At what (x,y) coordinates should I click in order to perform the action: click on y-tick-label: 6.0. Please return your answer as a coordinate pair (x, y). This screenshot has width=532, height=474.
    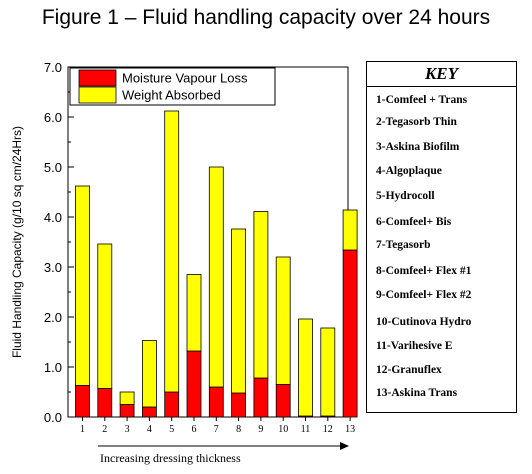
    Looking at the image, I should click on (53, 117).